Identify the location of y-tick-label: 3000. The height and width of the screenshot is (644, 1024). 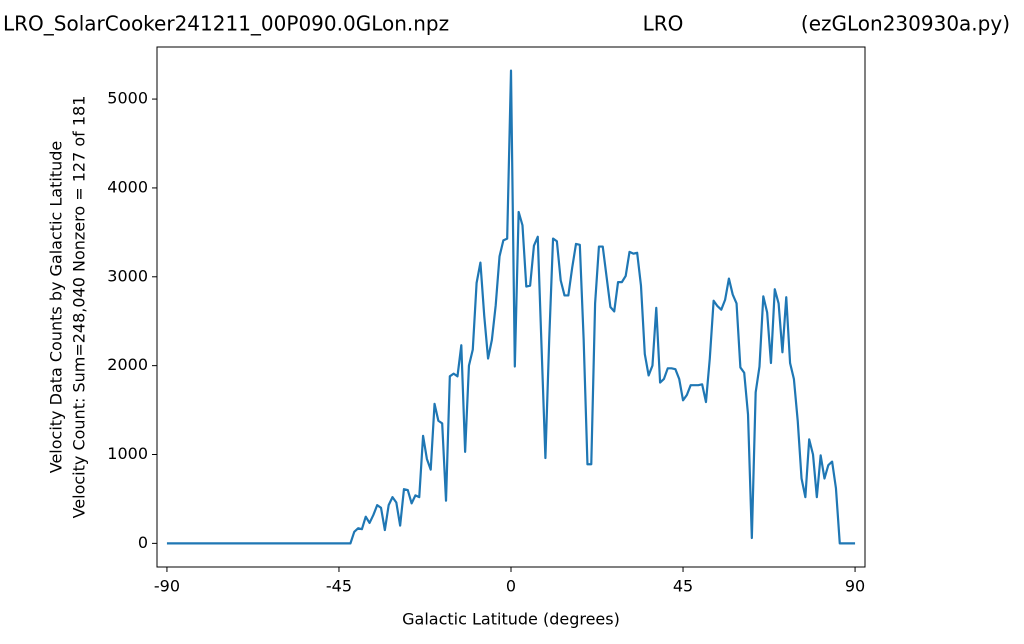
(127, 275).